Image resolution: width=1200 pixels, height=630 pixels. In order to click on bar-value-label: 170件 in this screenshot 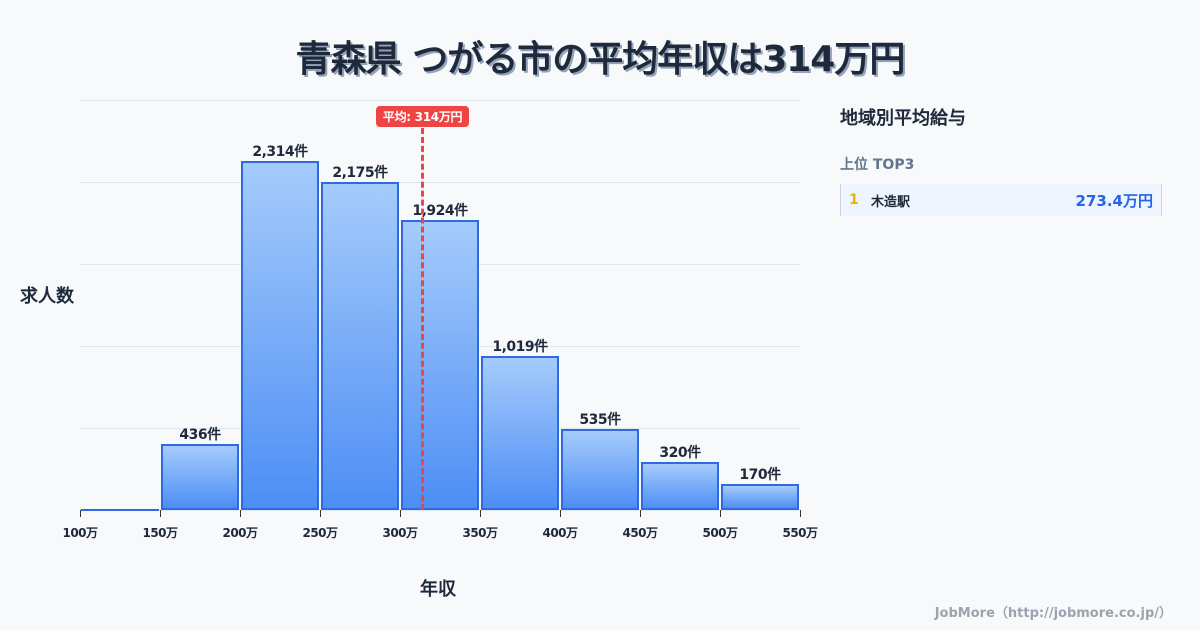, I will do `click(760, 475)`.